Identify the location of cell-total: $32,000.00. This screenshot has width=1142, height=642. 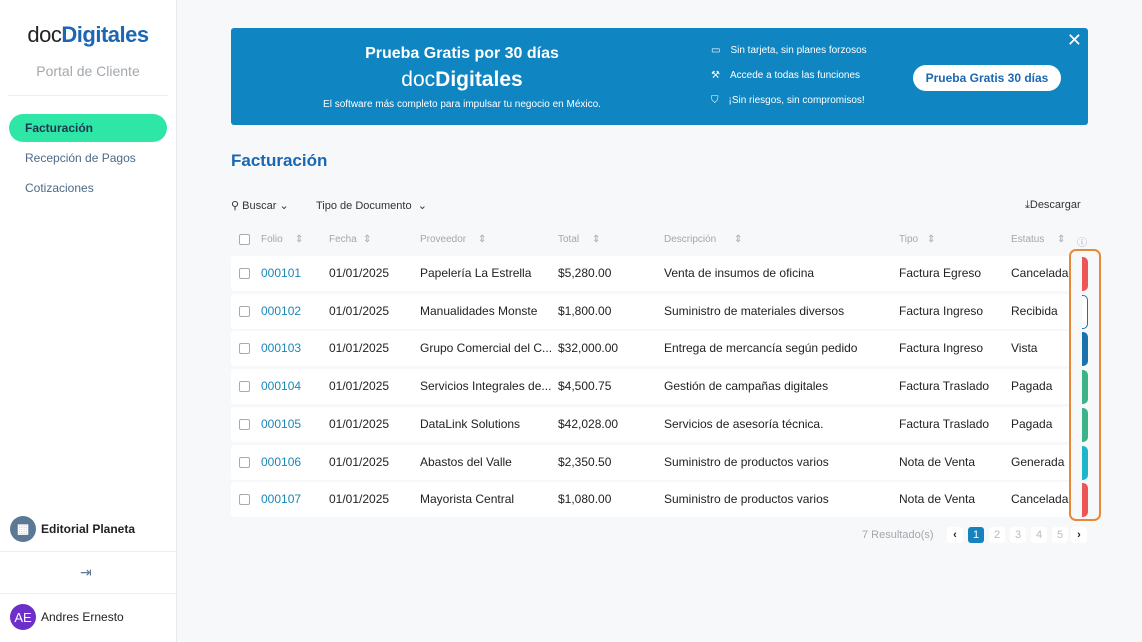
(588, 348).